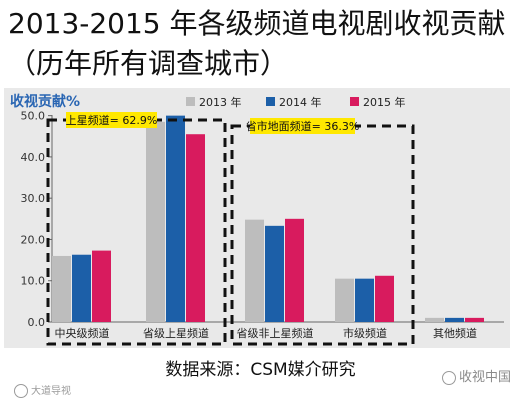 The width and height of the screenshot is (521, 400). Describe the element at coordinates (33, 198) in the screenshot. I see `y-tick-label: 30.0` at that location.